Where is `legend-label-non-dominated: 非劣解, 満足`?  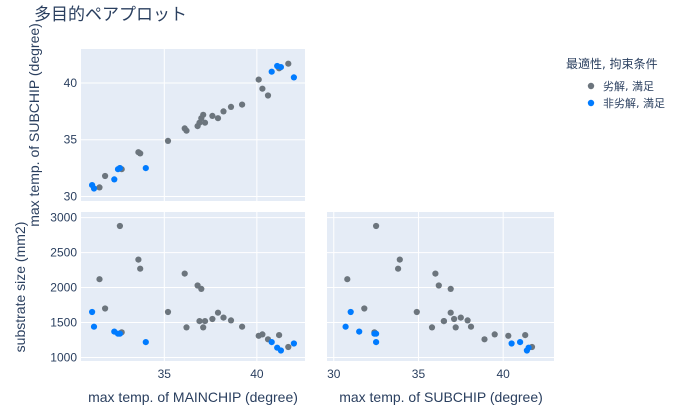
legend-label-non-dominated: 非劣解, 満足 is located at coordinates (634, 103).